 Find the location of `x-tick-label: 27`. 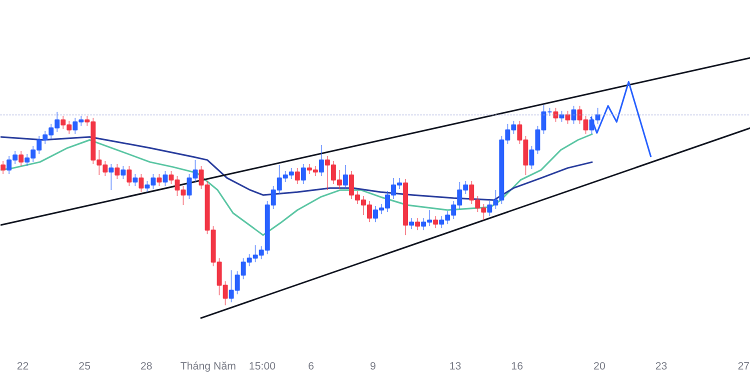

x-tick-label: 27 is located at coordinates (744, 366).